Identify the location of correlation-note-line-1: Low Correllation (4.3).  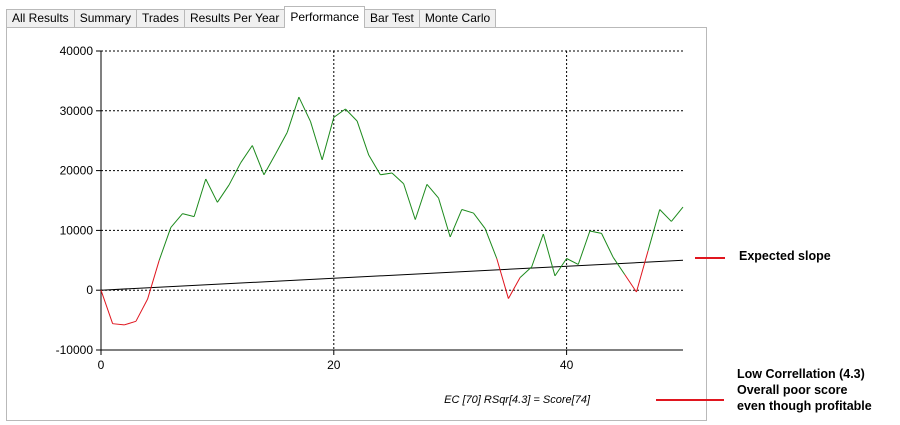
(801, 374).